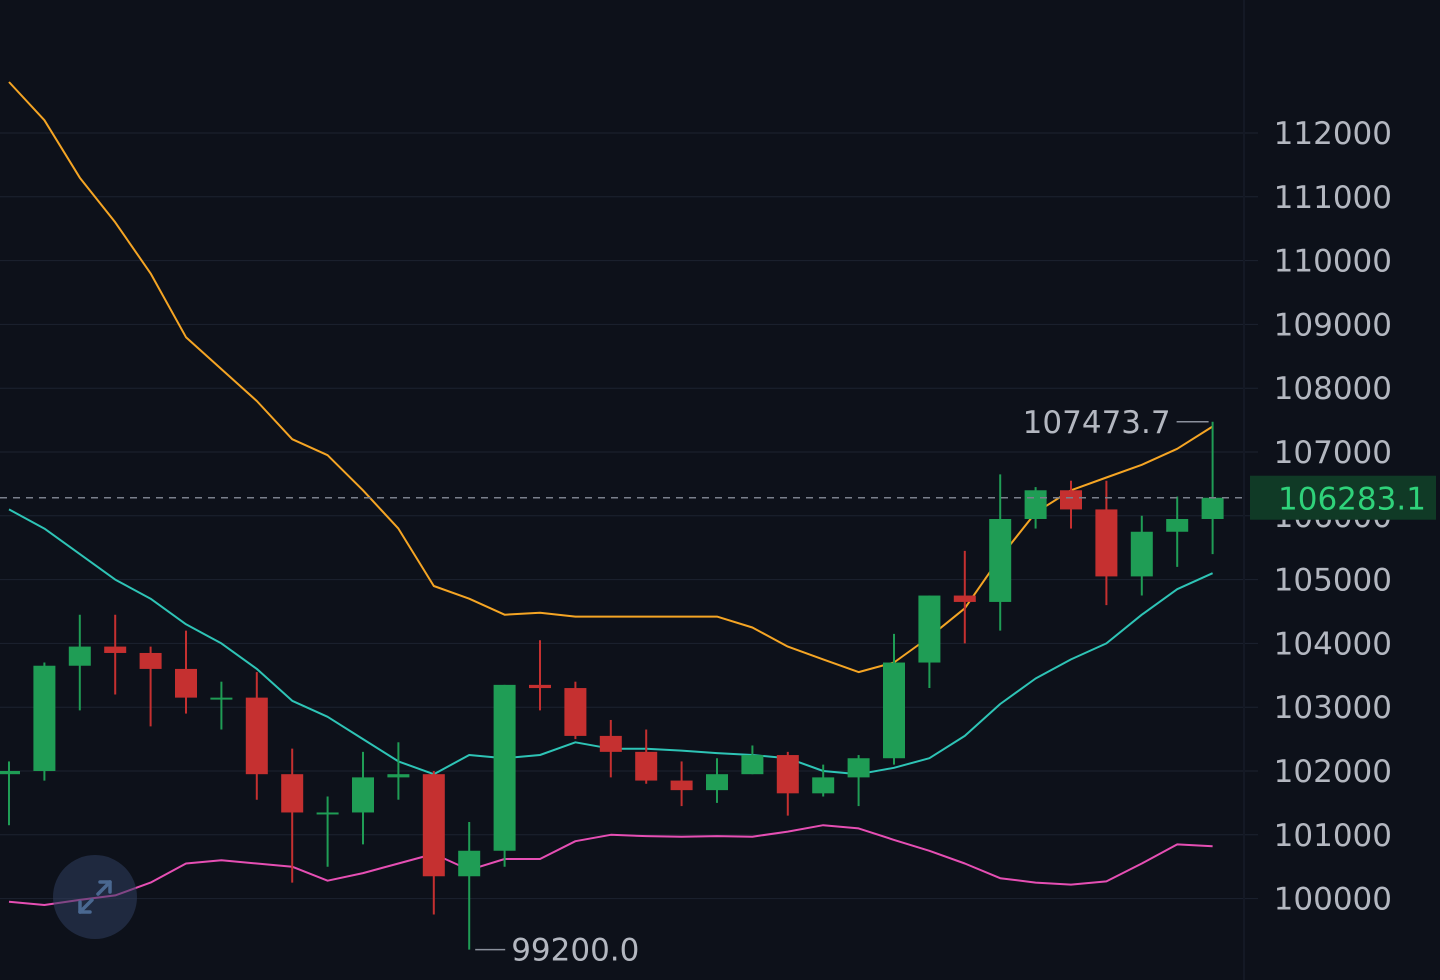 The height and width of the screenshot is (980, 1440). What do you see at coordinates (610, 865) in the screenshot?
I see `indicator-line` at bounding box center [610, 865].